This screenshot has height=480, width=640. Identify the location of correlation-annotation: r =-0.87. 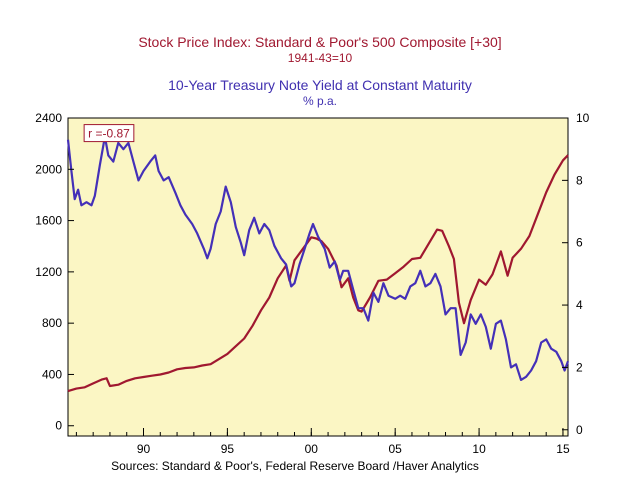
(109, 133).